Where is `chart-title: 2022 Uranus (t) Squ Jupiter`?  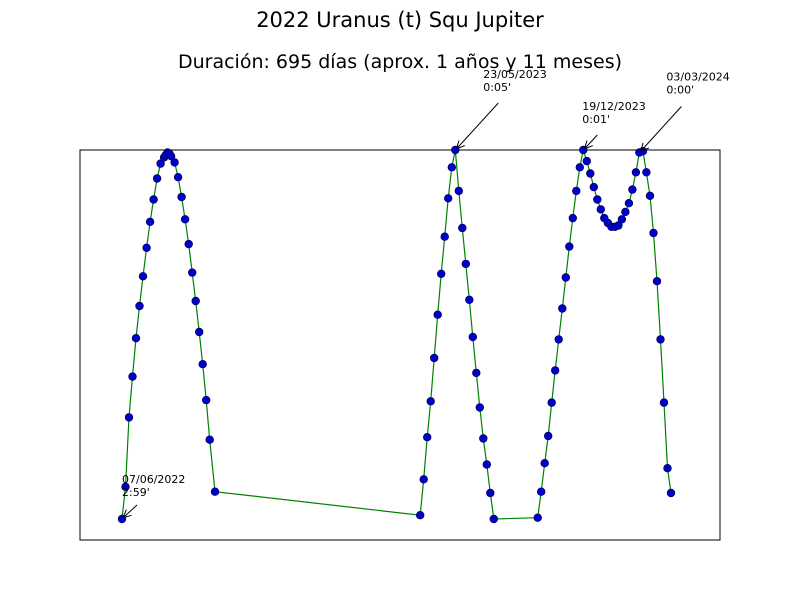
chart-title: 2022 Uranus (t) Squ Jupiter is located at coordinates (400, 20).